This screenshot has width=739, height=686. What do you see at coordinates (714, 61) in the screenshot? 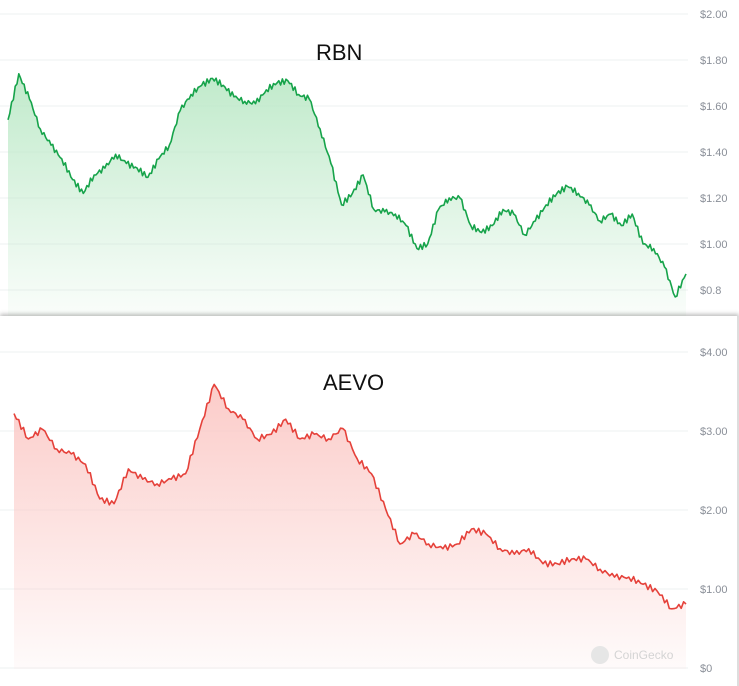
I see `y-tick-label: $1.80` at bounding box center [714, 61].